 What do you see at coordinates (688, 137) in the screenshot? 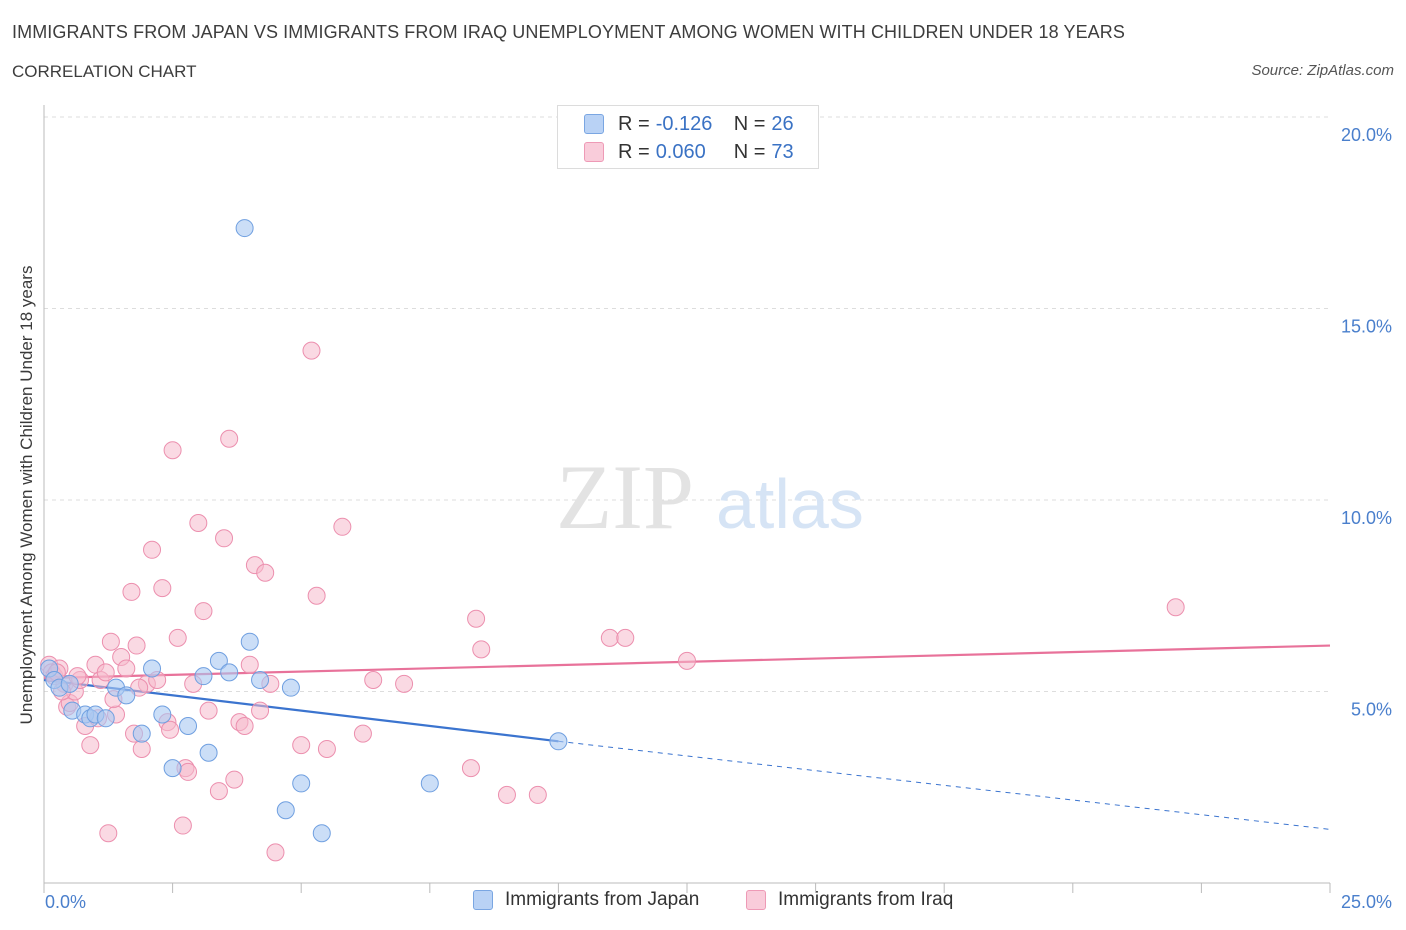
I see `legend-stats: R = -0.126 N = 26 R = 0.060 N = 73` at bounding box center [688, 137].